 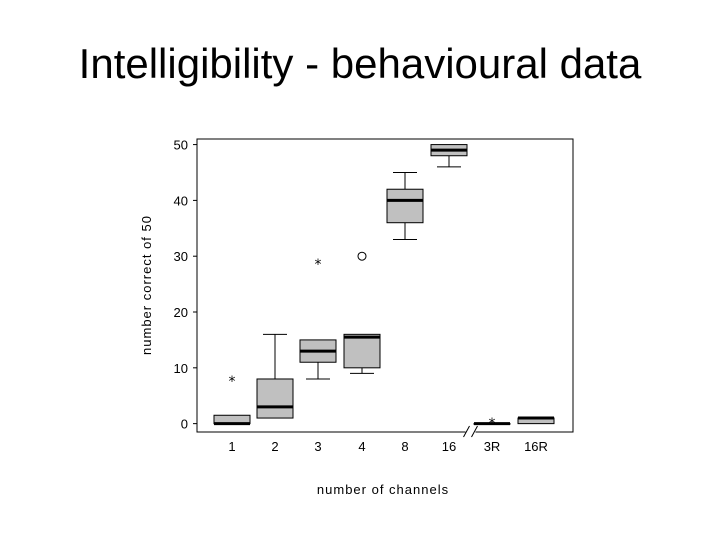 I want to click on x-tick-label: 8, so click(x=404, y=446).